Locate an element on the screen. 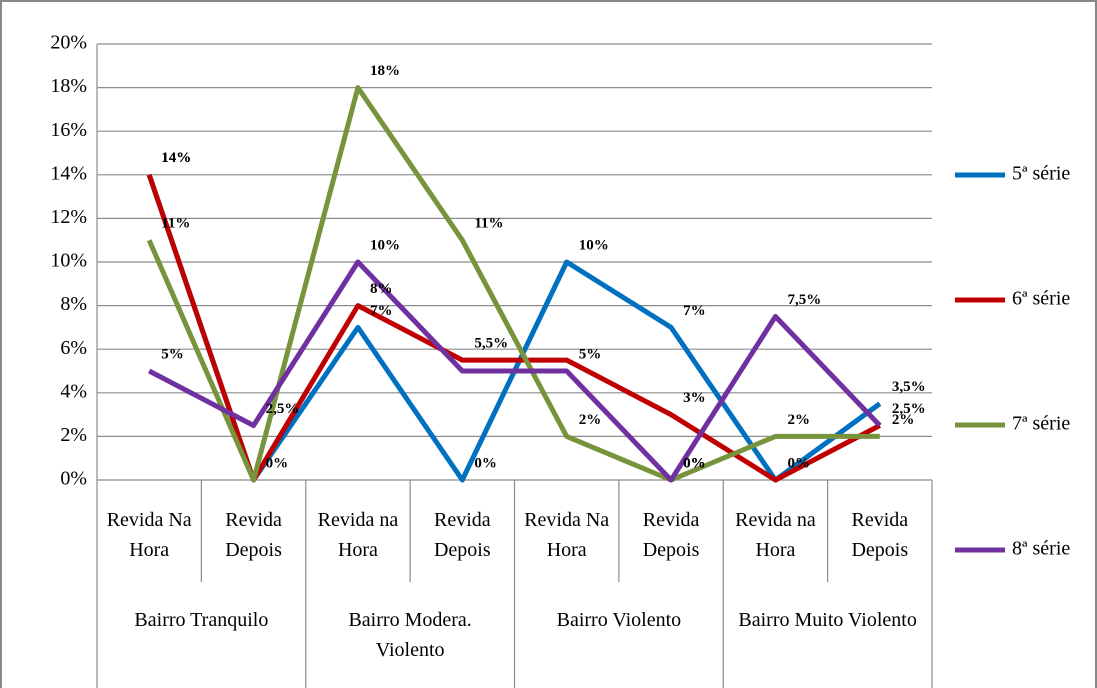  y-tick-label: 16% is located at coordinates (68, 130).